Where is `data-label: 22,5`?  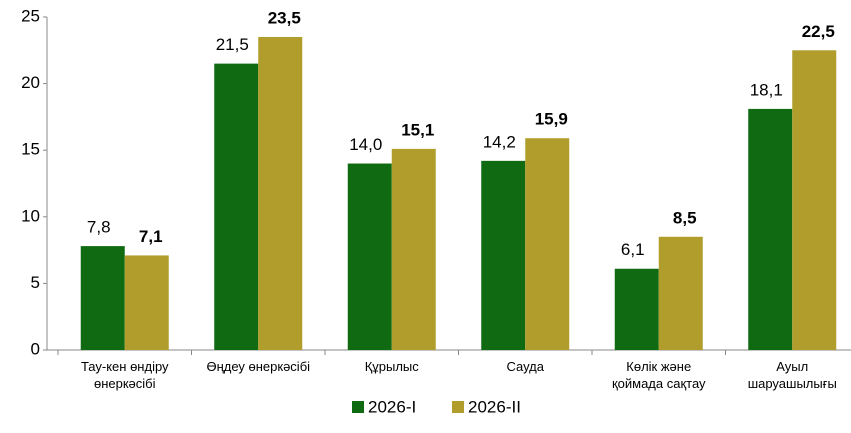
data-label: 22,5 is located at coordinates (818, 31).